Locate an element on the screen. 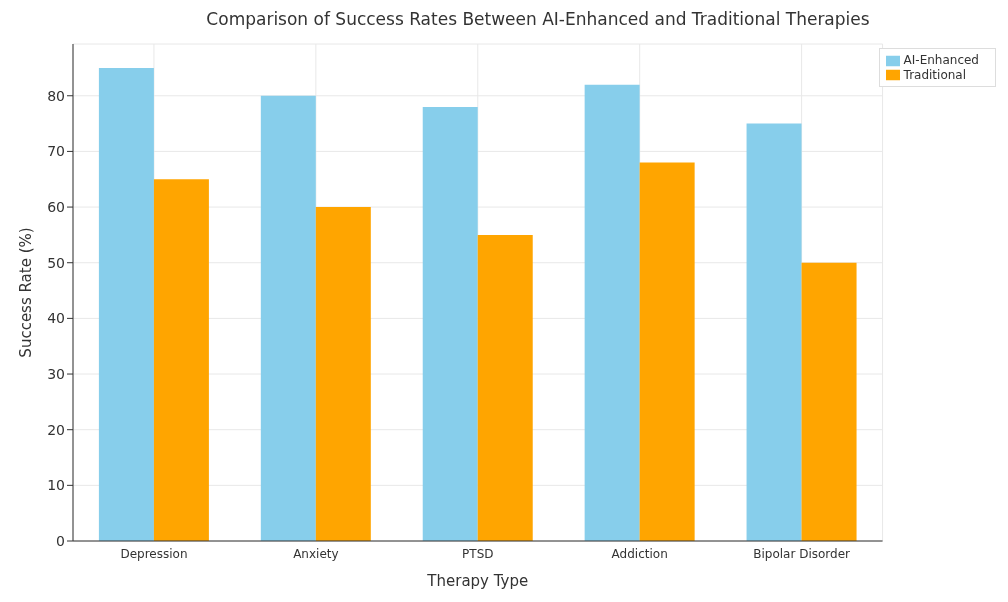 The height and width of the screenshot is (602, 1008). x-tick-label: PTSD is located at coordinates (478, 553).